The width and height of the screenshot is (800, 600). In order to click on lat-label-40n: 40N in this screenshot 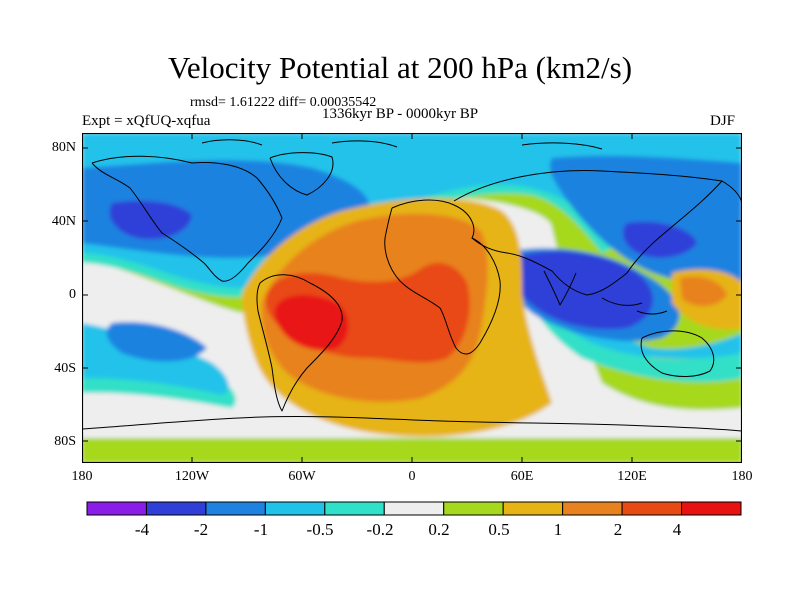, I will do `click(63, 221)`.